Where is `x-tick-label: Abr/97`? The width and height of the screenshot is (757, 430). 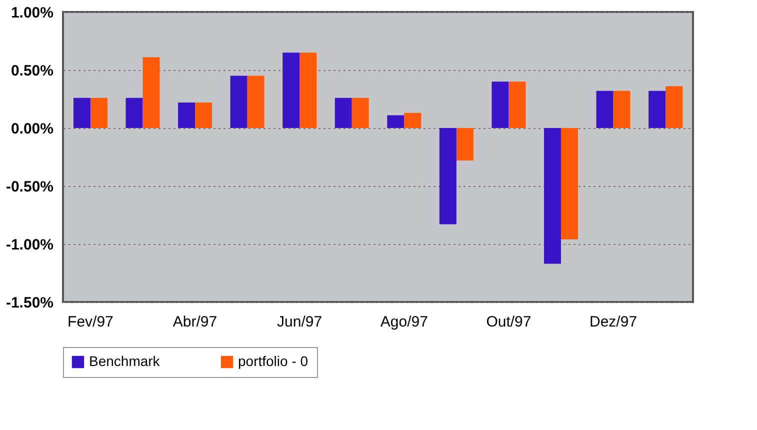
x-tick-label: Abr/97 is located at coordinates (195, 322).